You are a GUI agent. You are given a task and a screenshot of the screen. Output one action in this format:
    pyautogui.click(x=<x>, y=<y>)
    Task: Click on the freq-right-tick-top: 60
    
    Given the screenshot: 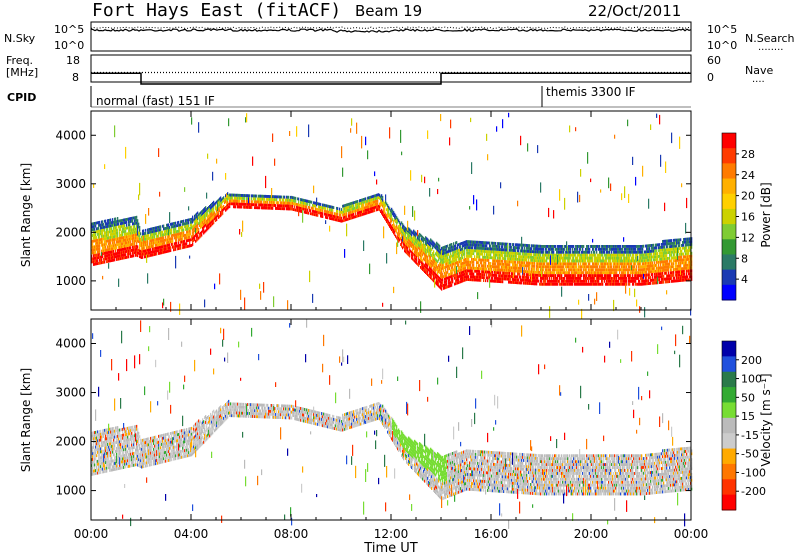 What is the action you would take?
    pyautogui.click(x=714, y=60)
    